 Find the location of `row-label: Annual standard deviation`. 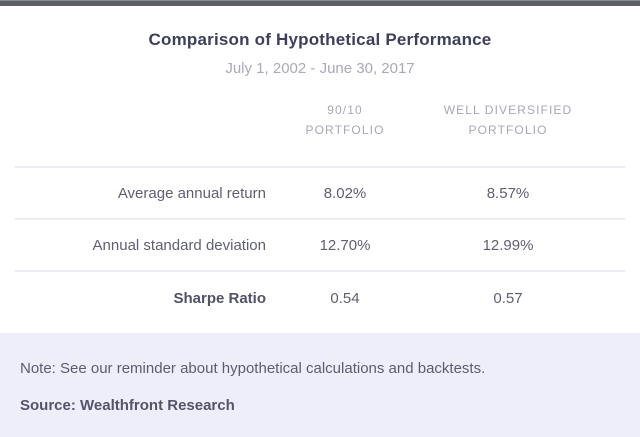

row-label: Annual standard deviation is located at coordinates (179, 245).